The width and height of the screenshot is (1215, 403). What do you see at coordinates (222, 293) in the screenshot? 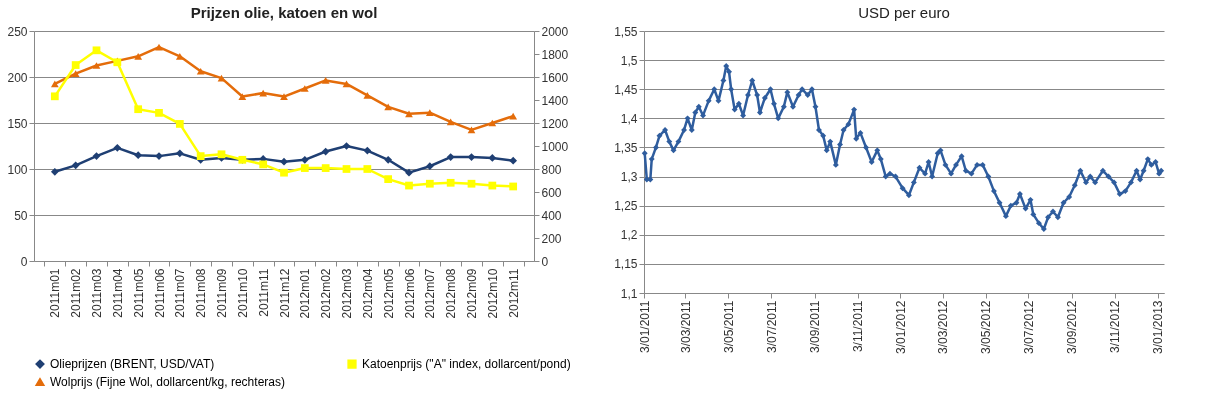
I see `x-tick-label: 2011m09` at bounding box center [222, 293].